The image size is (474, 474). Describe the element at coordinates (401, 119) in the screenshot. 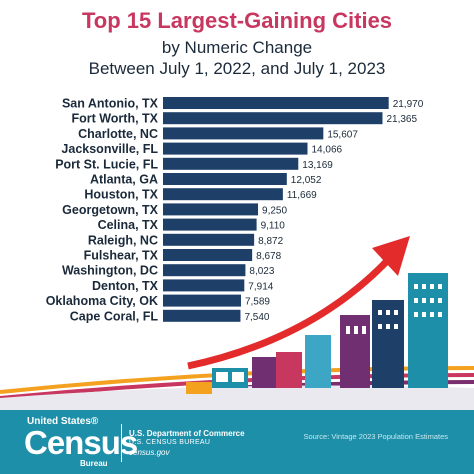

I see `value-label: 21,365` at that location.